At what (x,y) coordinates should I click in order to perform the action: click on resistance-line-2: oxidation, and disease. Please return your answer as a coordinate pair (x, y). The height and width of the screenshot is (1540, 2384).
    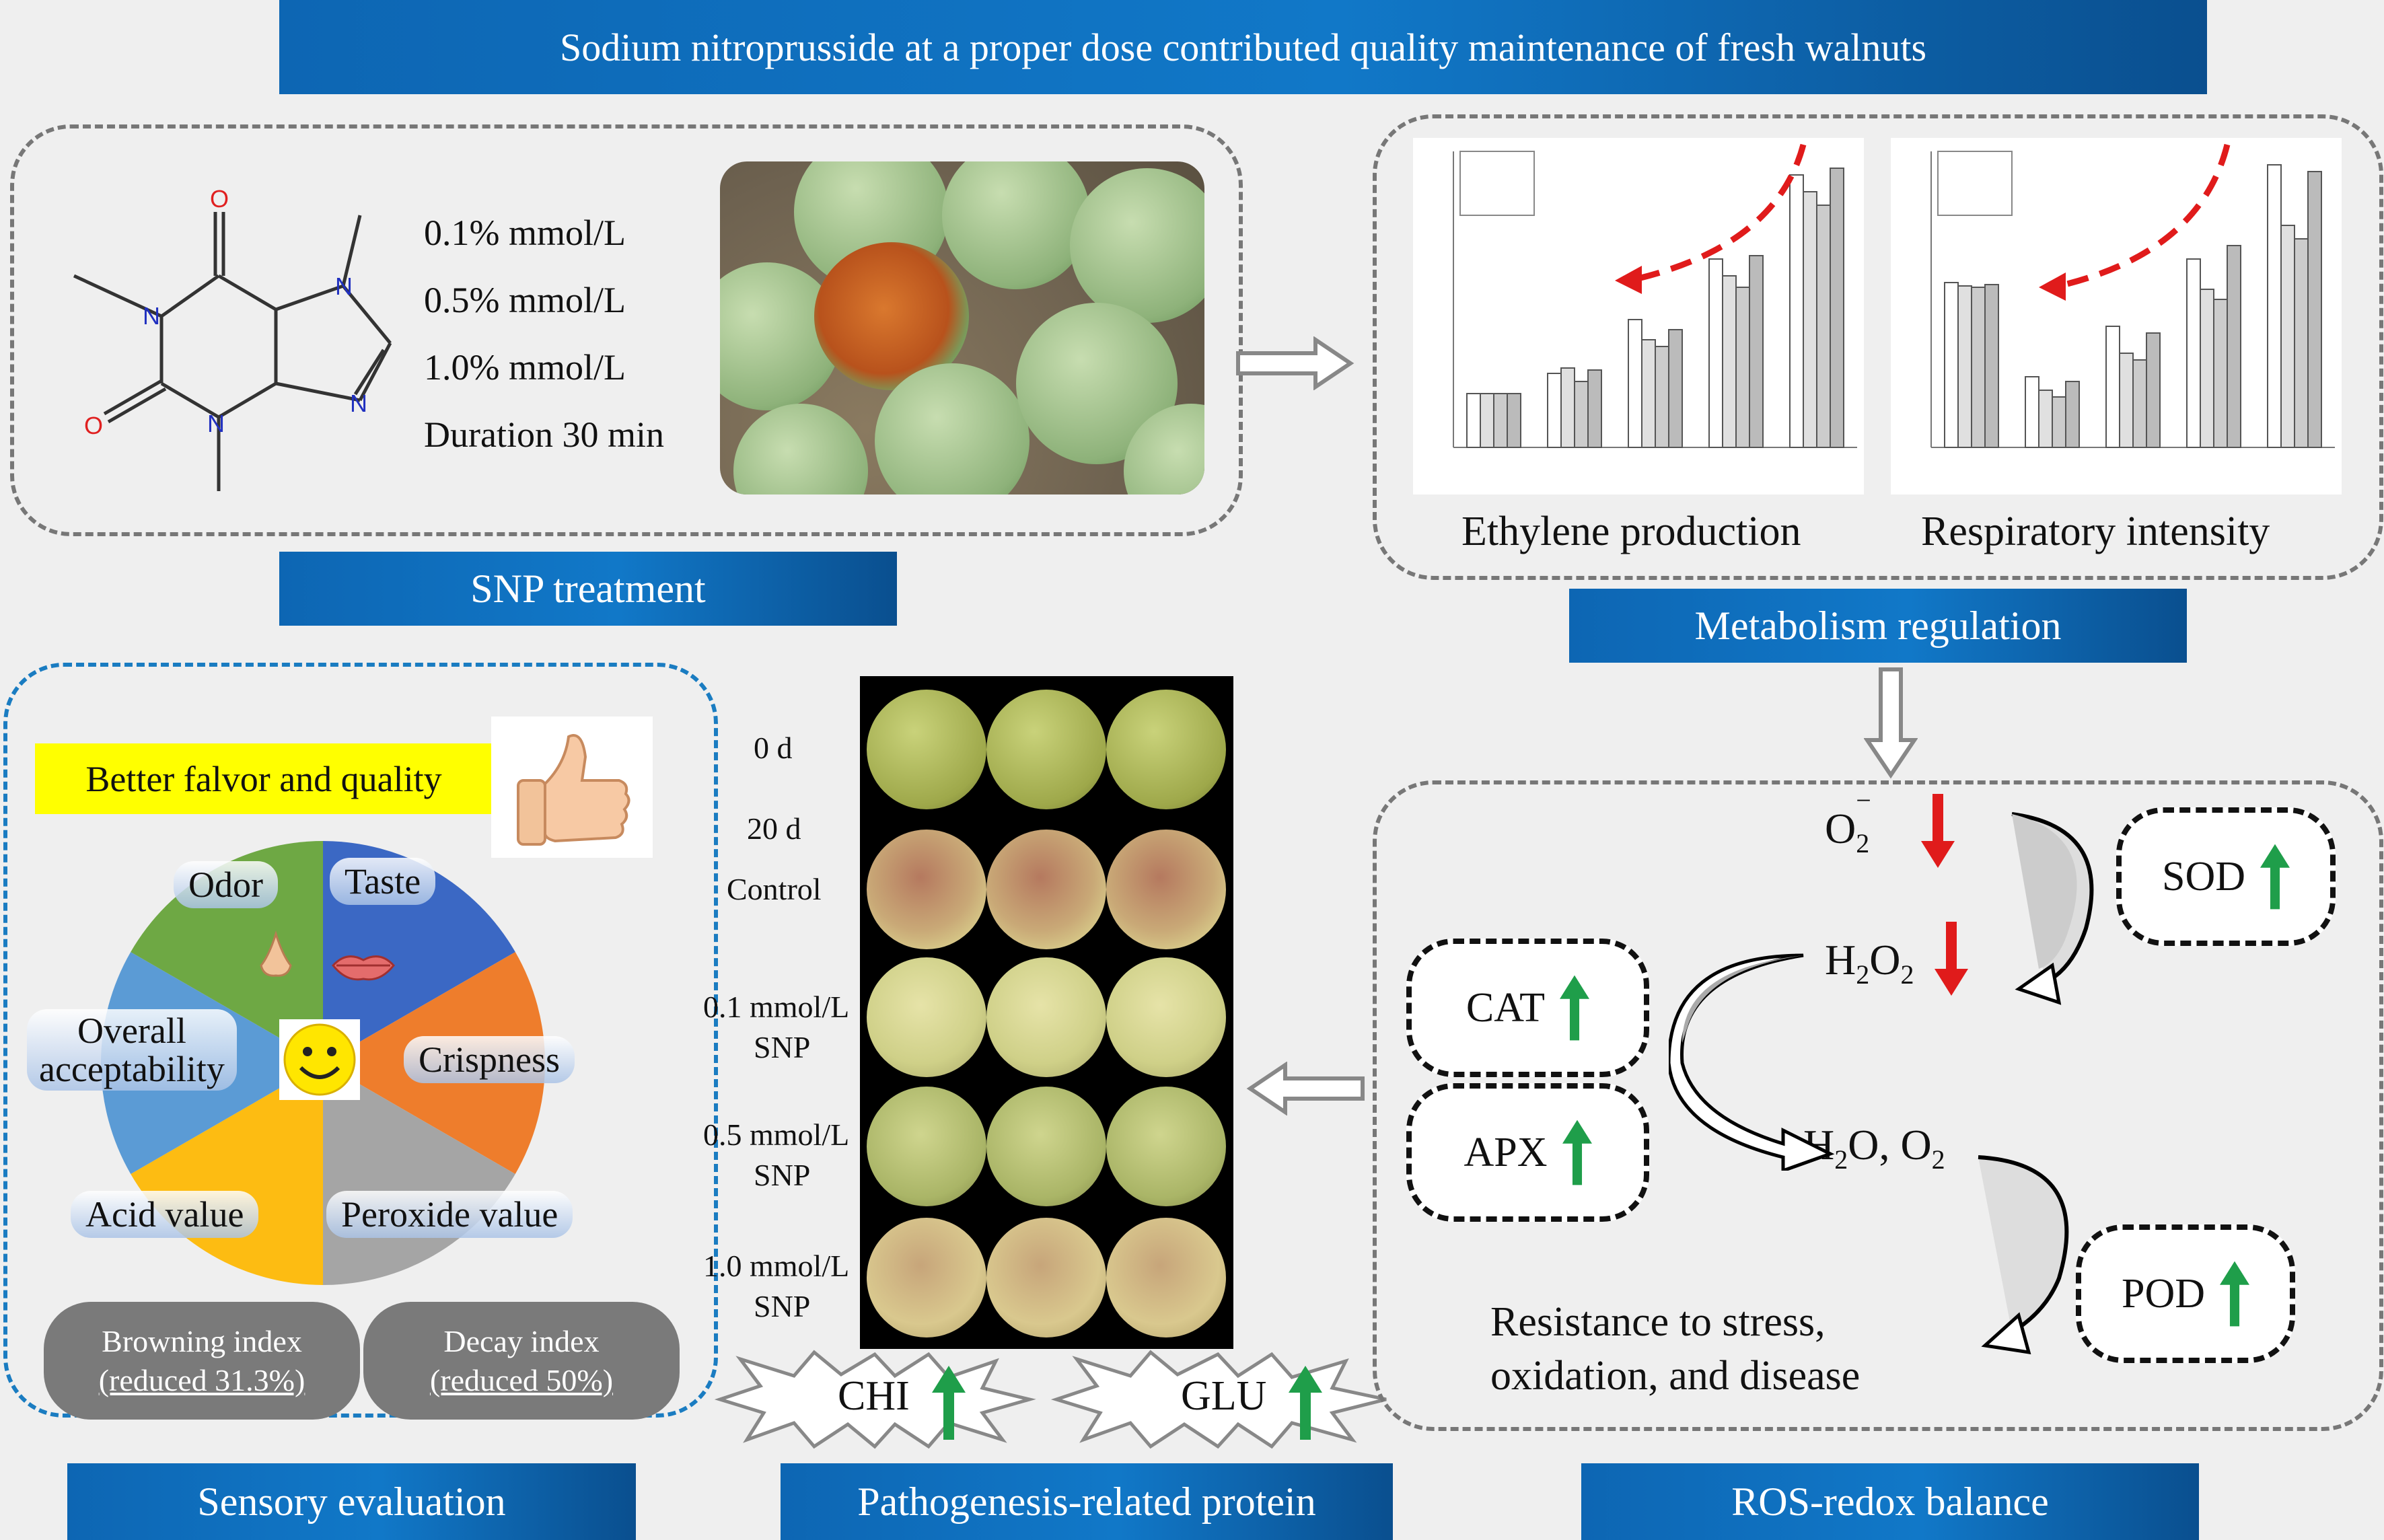
    Looking at the image, I should click on (1675, 1376).